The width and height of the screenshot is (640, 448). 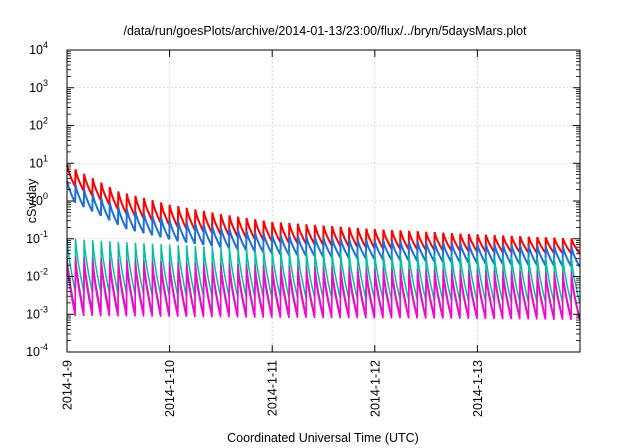 I want to click on x-tick-label: 2014-1-11, so click(x=273, y=388).